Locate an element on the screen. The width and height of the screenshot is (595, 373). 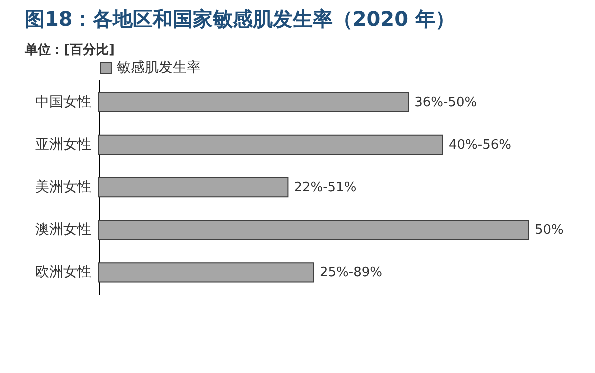
chart-title: 图18：各地区和国家敏感肌发生率（2020 年） is located at coordinates (240, 19).